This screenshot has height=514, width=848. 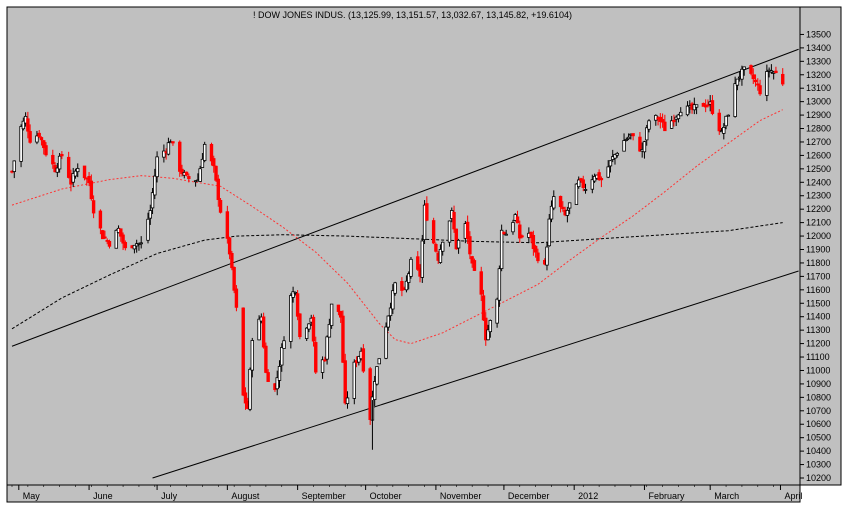 What do you see at coordinates (818, 330) in the screenshot?
I see `y-tick-label: 11300` at bounding box center [818, 330].